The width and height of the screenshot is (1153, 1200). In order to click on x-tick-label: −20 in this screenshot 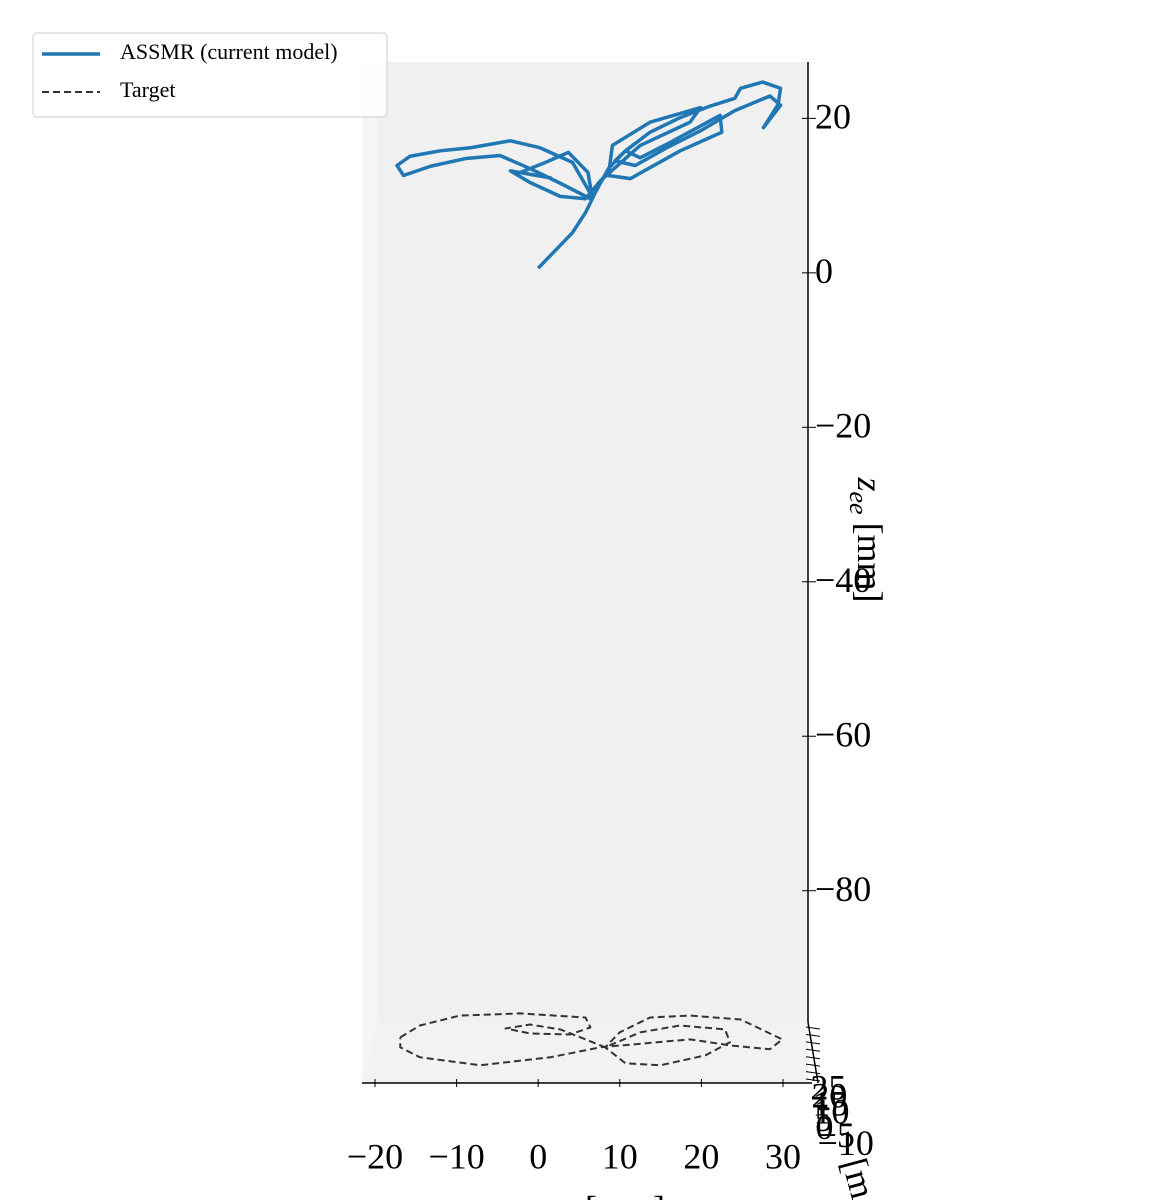, I will do `click(375, 1156)`.